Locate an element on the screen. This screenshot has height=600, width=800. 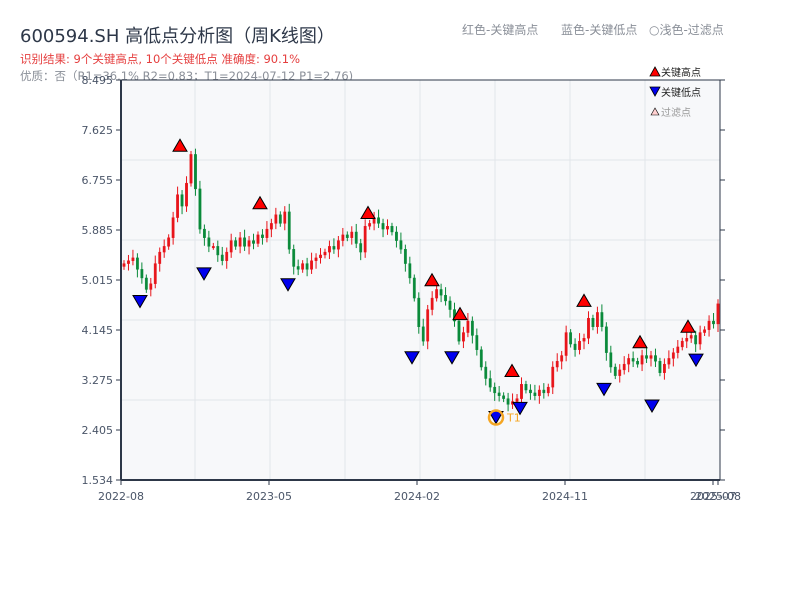
x-tick-label: 2023-05 is located at coordinates (269, 496).